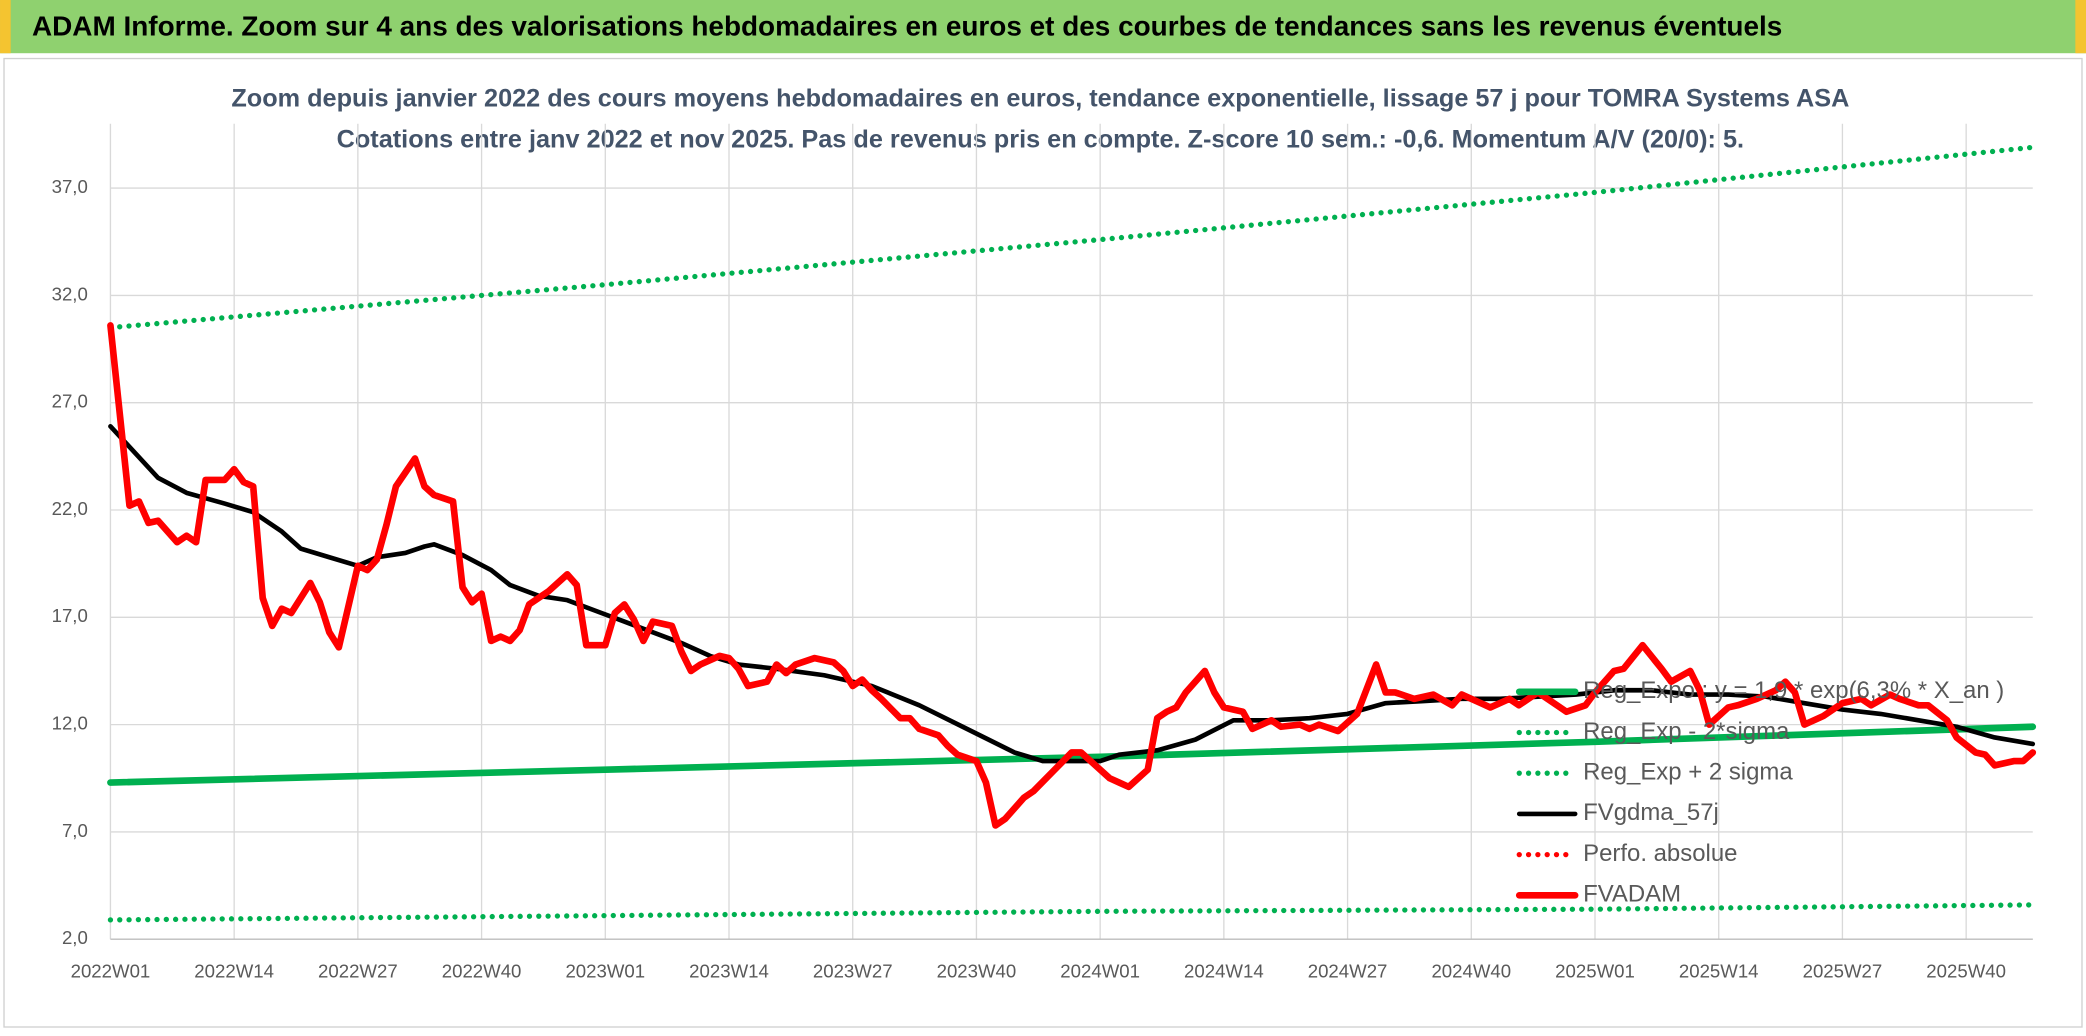  What do you see at coordinates (1719, 970) in the screenshot?
I see `x-tick-label: 2025W14` at bounding box center [1719, 970].